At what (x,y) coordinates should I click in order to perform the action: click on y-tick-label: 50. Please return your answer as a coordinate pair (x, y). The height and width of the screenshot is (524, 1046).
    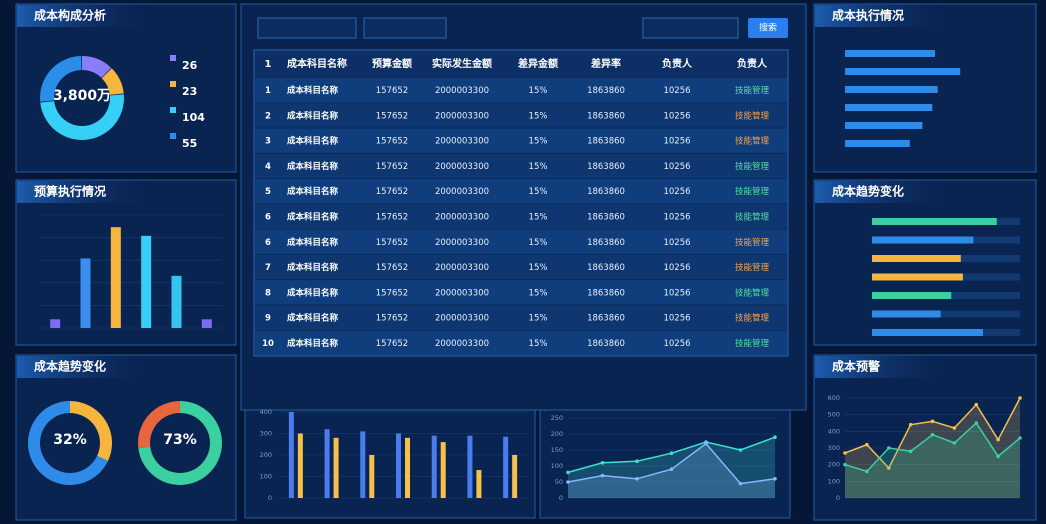
    Looking at the image, I should click on (559, 482).